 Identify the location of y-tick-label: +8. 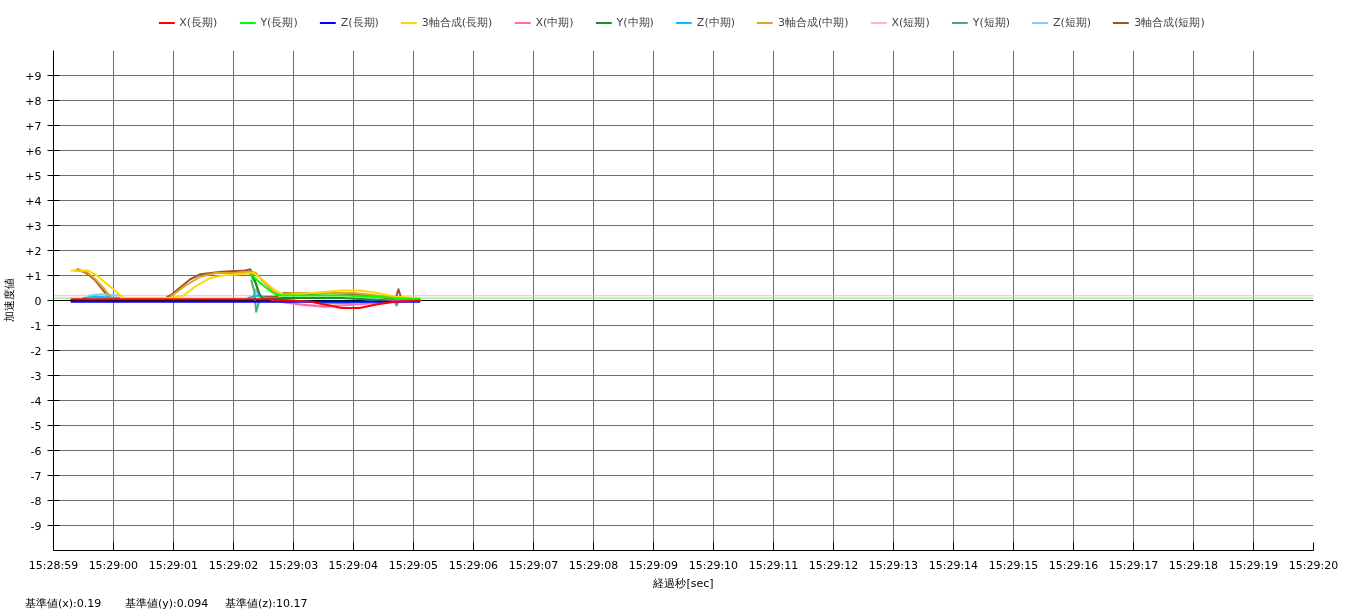
(33, 101).